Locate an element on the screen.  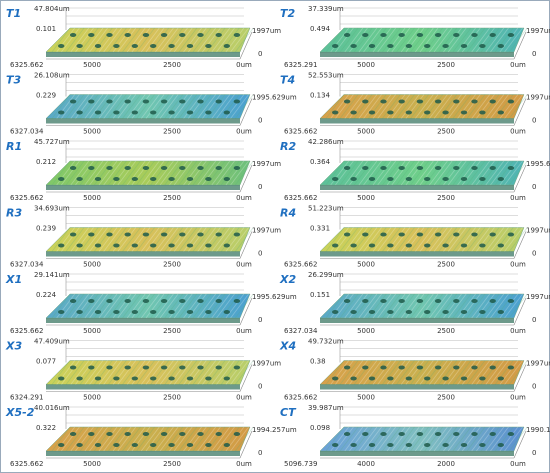
z-min: 0.151 is located at coordinates (320, 295).